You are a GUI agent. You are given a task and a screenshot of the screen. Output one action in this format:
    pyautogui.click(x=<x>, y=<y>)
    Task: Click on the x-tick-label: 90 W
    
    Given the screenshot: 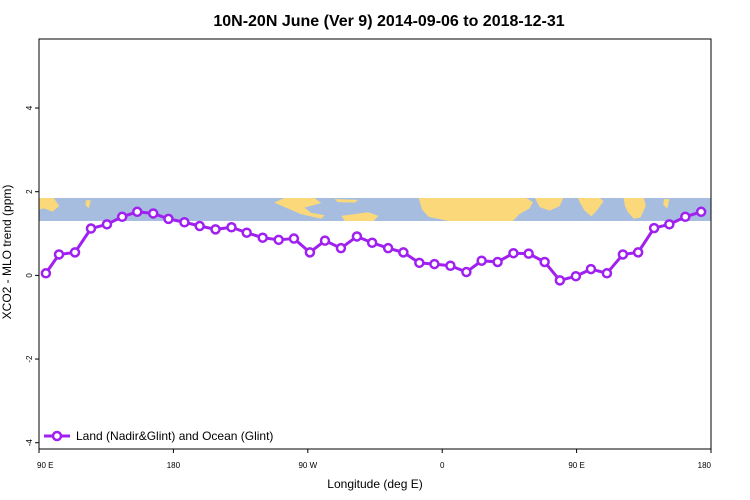 What is the action you would take?
    pyautogui.click(x=307, y=465)
    